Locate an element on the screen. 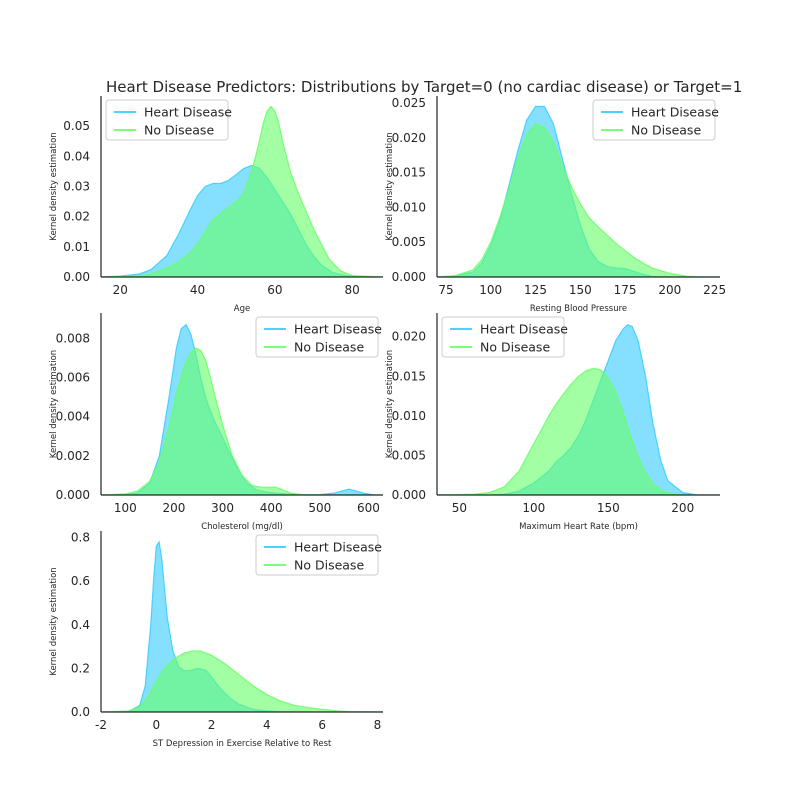  x-tick-label: 8 is located at coordinates (378, 725).